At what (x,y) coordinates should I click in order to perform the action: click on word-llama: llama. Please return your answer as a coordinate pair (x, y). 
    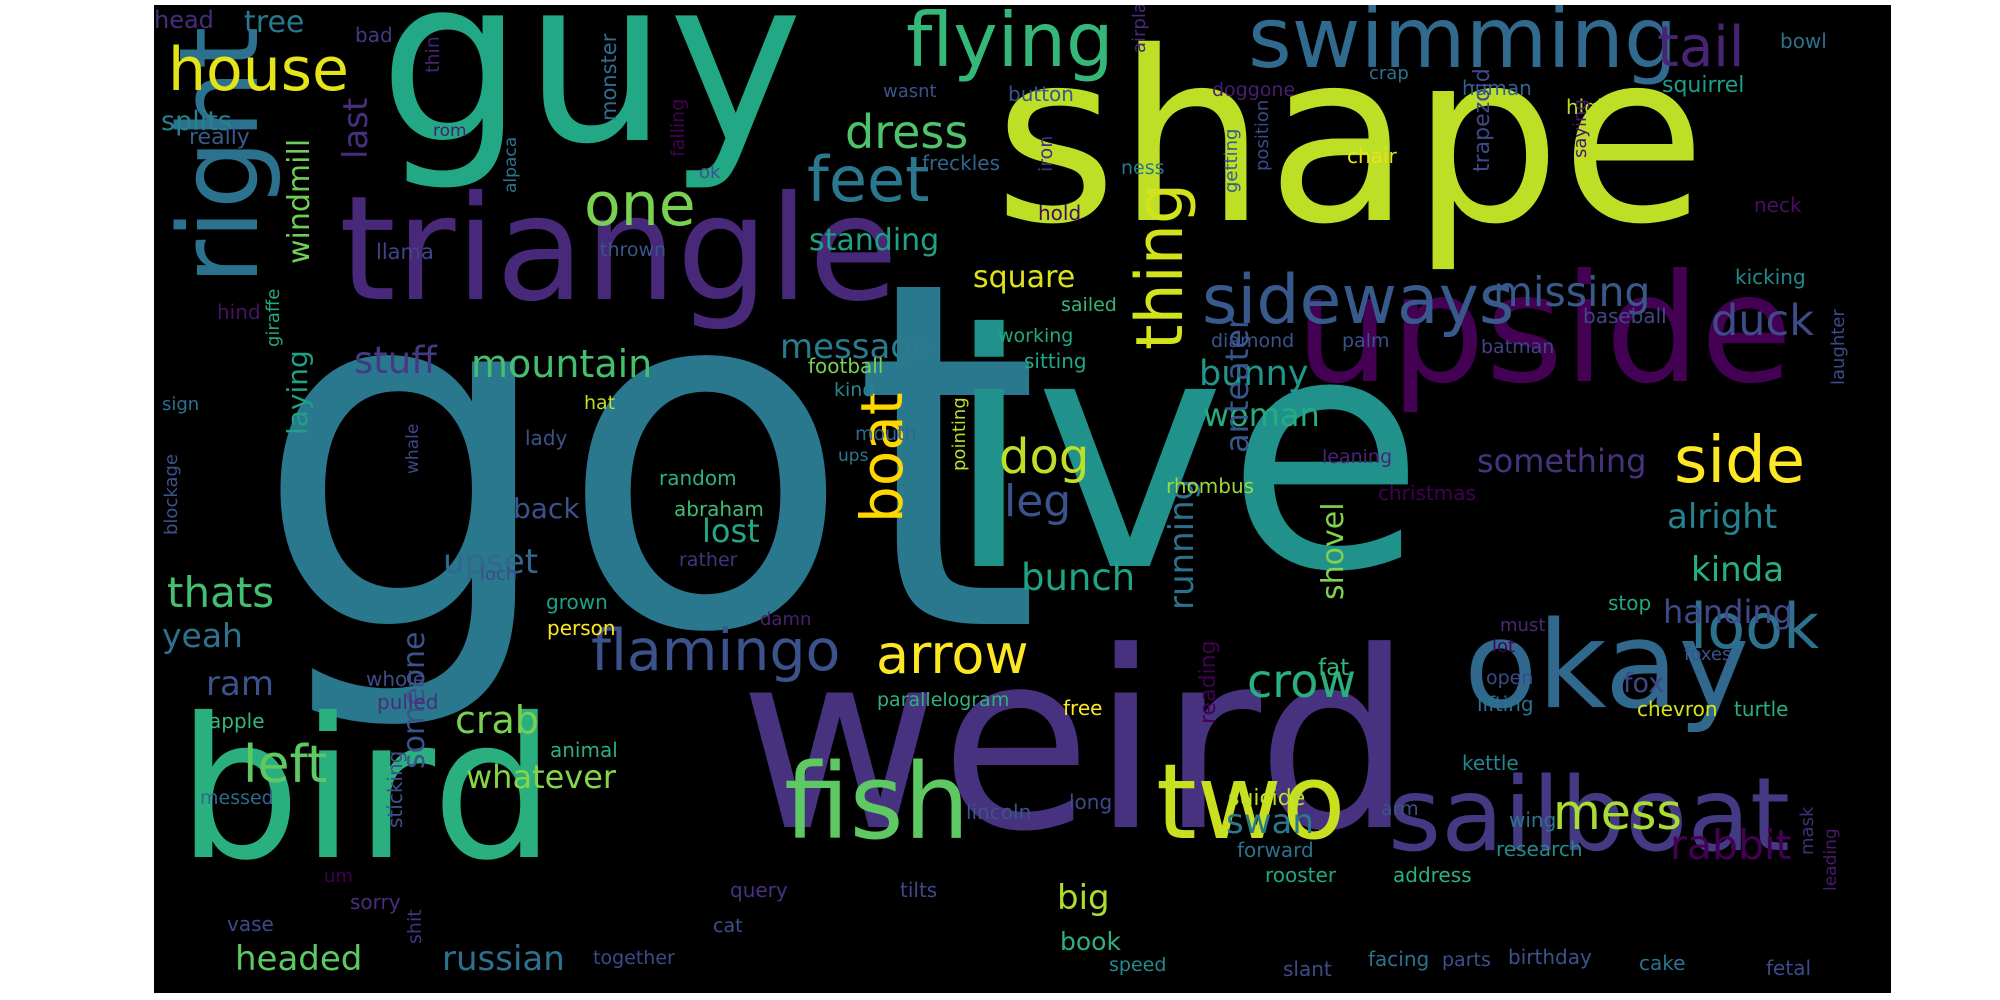
    Looking at the image, I should click on (405, 252).